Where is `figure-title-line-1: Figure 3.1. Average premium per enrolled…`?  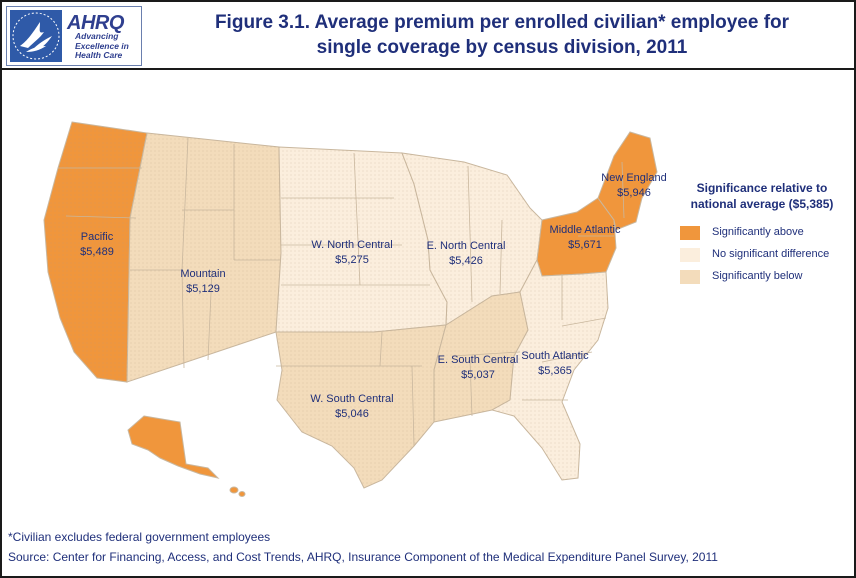
figure-title-line-1: Figure 3.1. Average premium per enrolled… is located at coordinates (502, 22).